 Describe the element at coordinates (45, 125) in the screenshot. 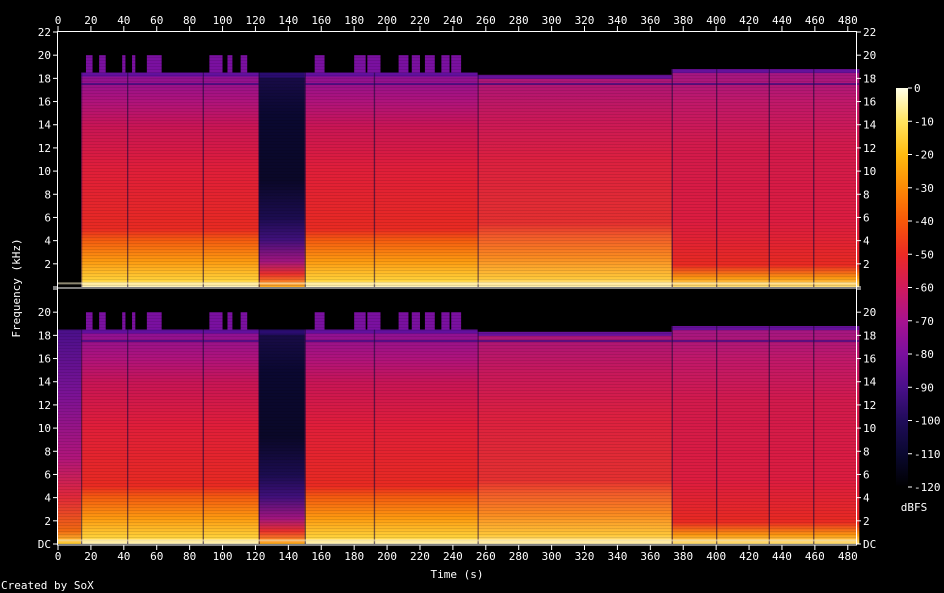

I see `y-tick-label-left: 14` at that location.